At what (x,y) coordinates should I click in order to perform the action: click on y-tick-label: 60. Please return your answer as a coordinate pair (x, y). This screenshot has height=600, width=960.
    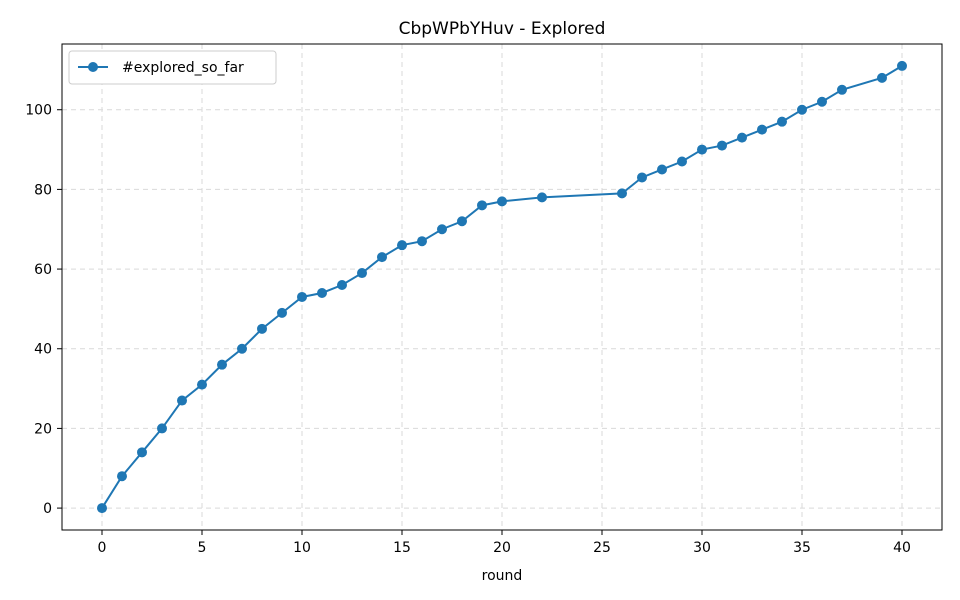
    Looking at the image, I should click on (43, 270).